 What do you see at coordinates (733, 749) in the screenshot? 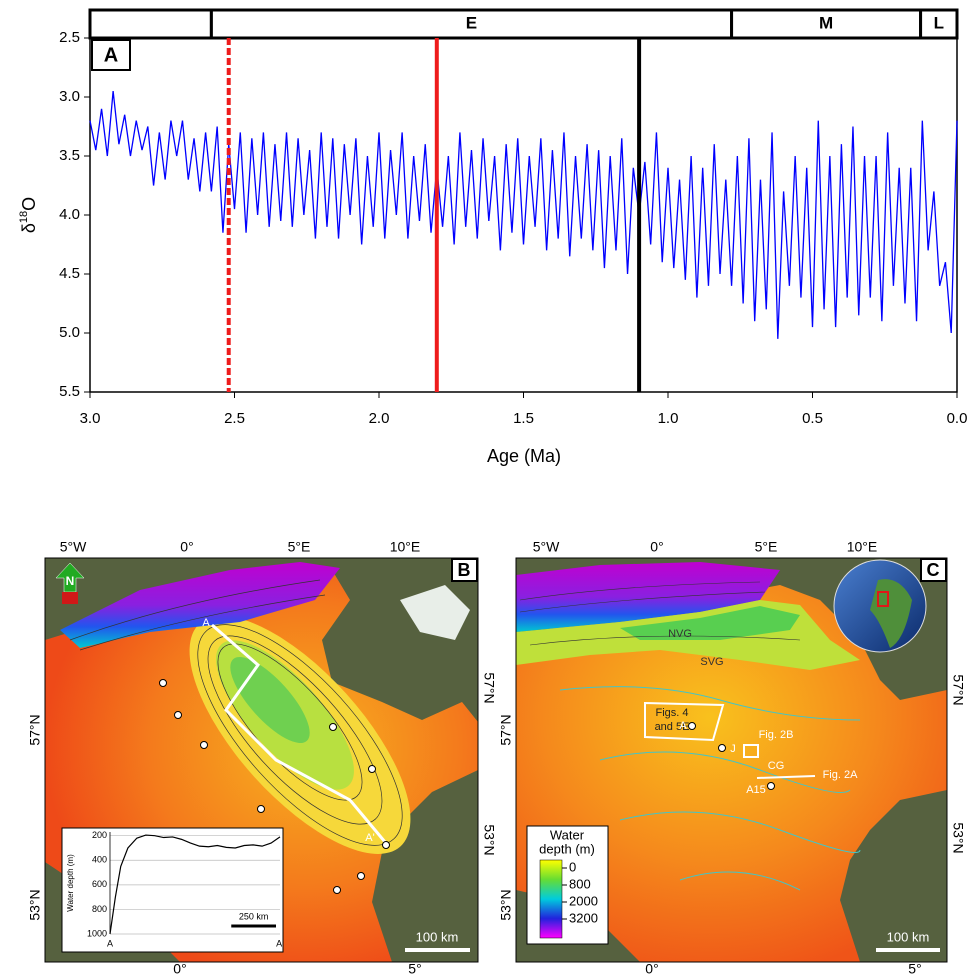
I see `feature-label: J` at bounding box center [733, 749].